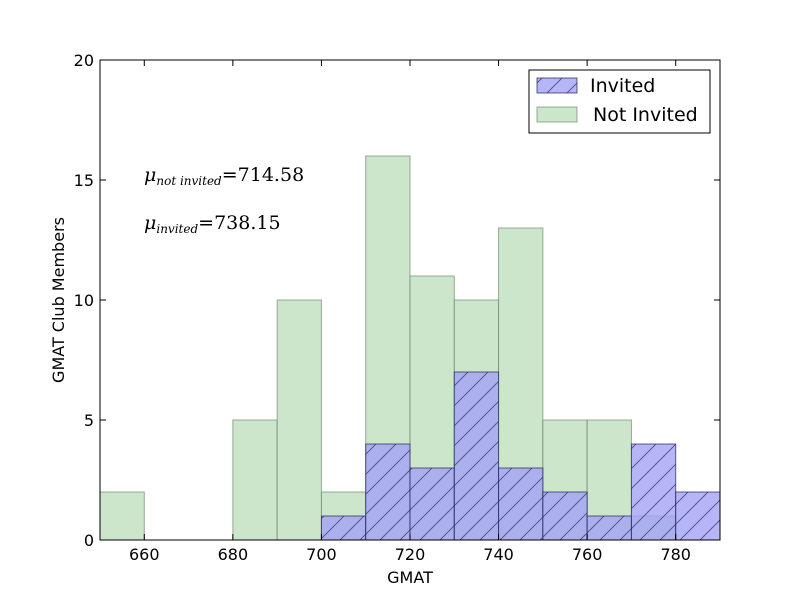 Image resolution: width=800 pixels, height=600 pixels. I want to click on mean-annotation: μnot invited=714.58, so click(224, 176).